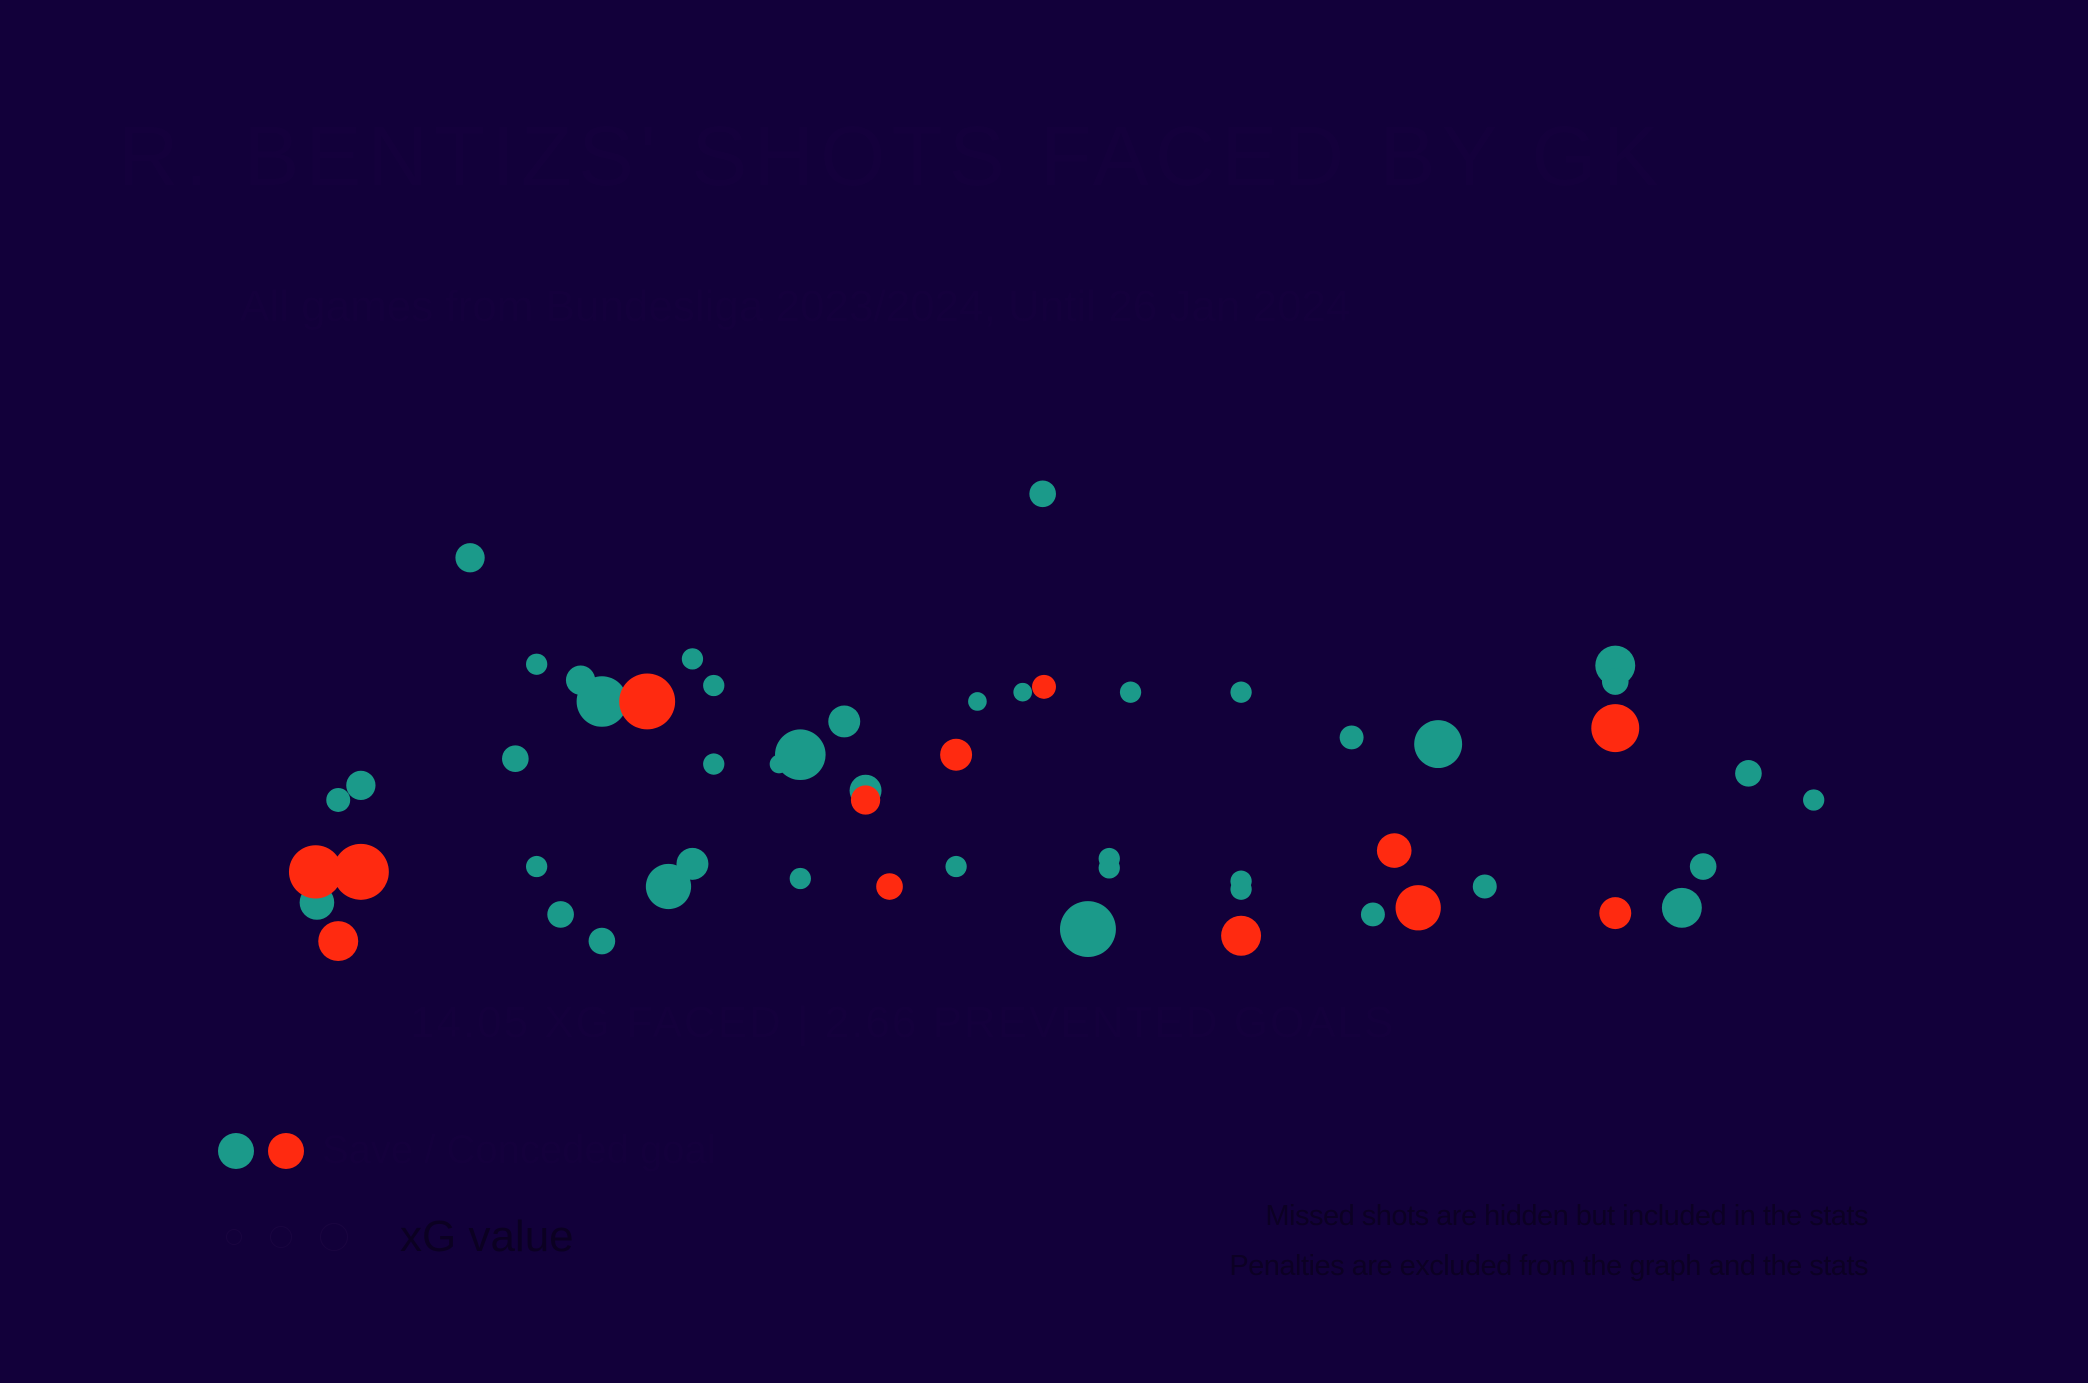 The image size is (2088, 1383). What do you see at coordinates (903, 1022) in the screenshot?
I see `stats-summary: 14.05 xG faced | 2.66 prevented goals` at bounding box center [903, 1022].